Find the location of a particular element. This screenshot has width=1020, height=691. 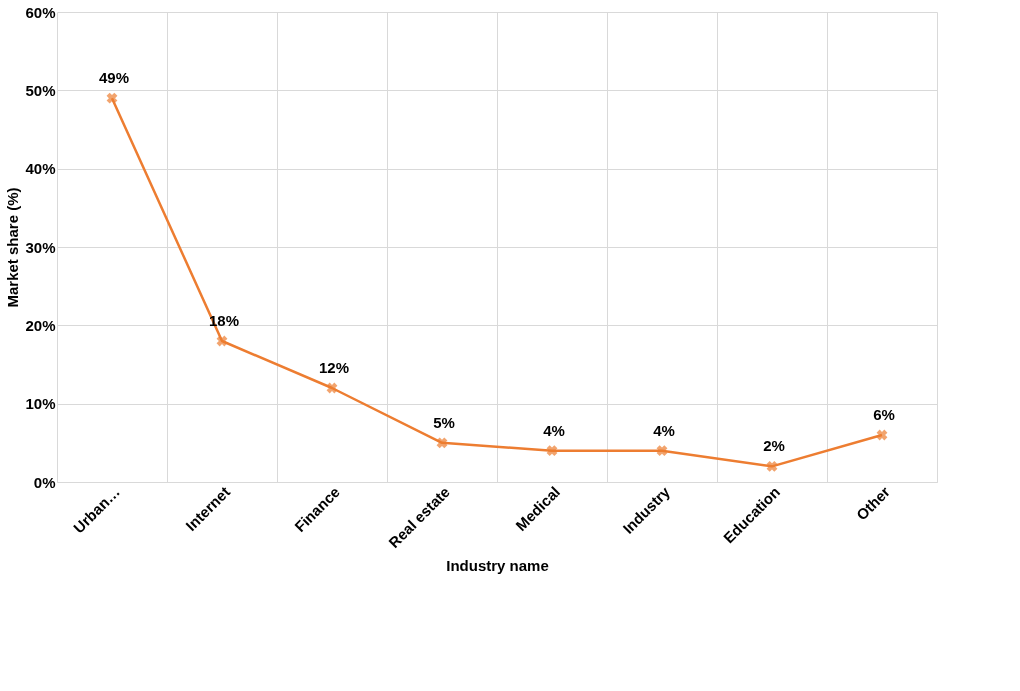

y-tick-label: 10% is located at coordinates (40, 404).